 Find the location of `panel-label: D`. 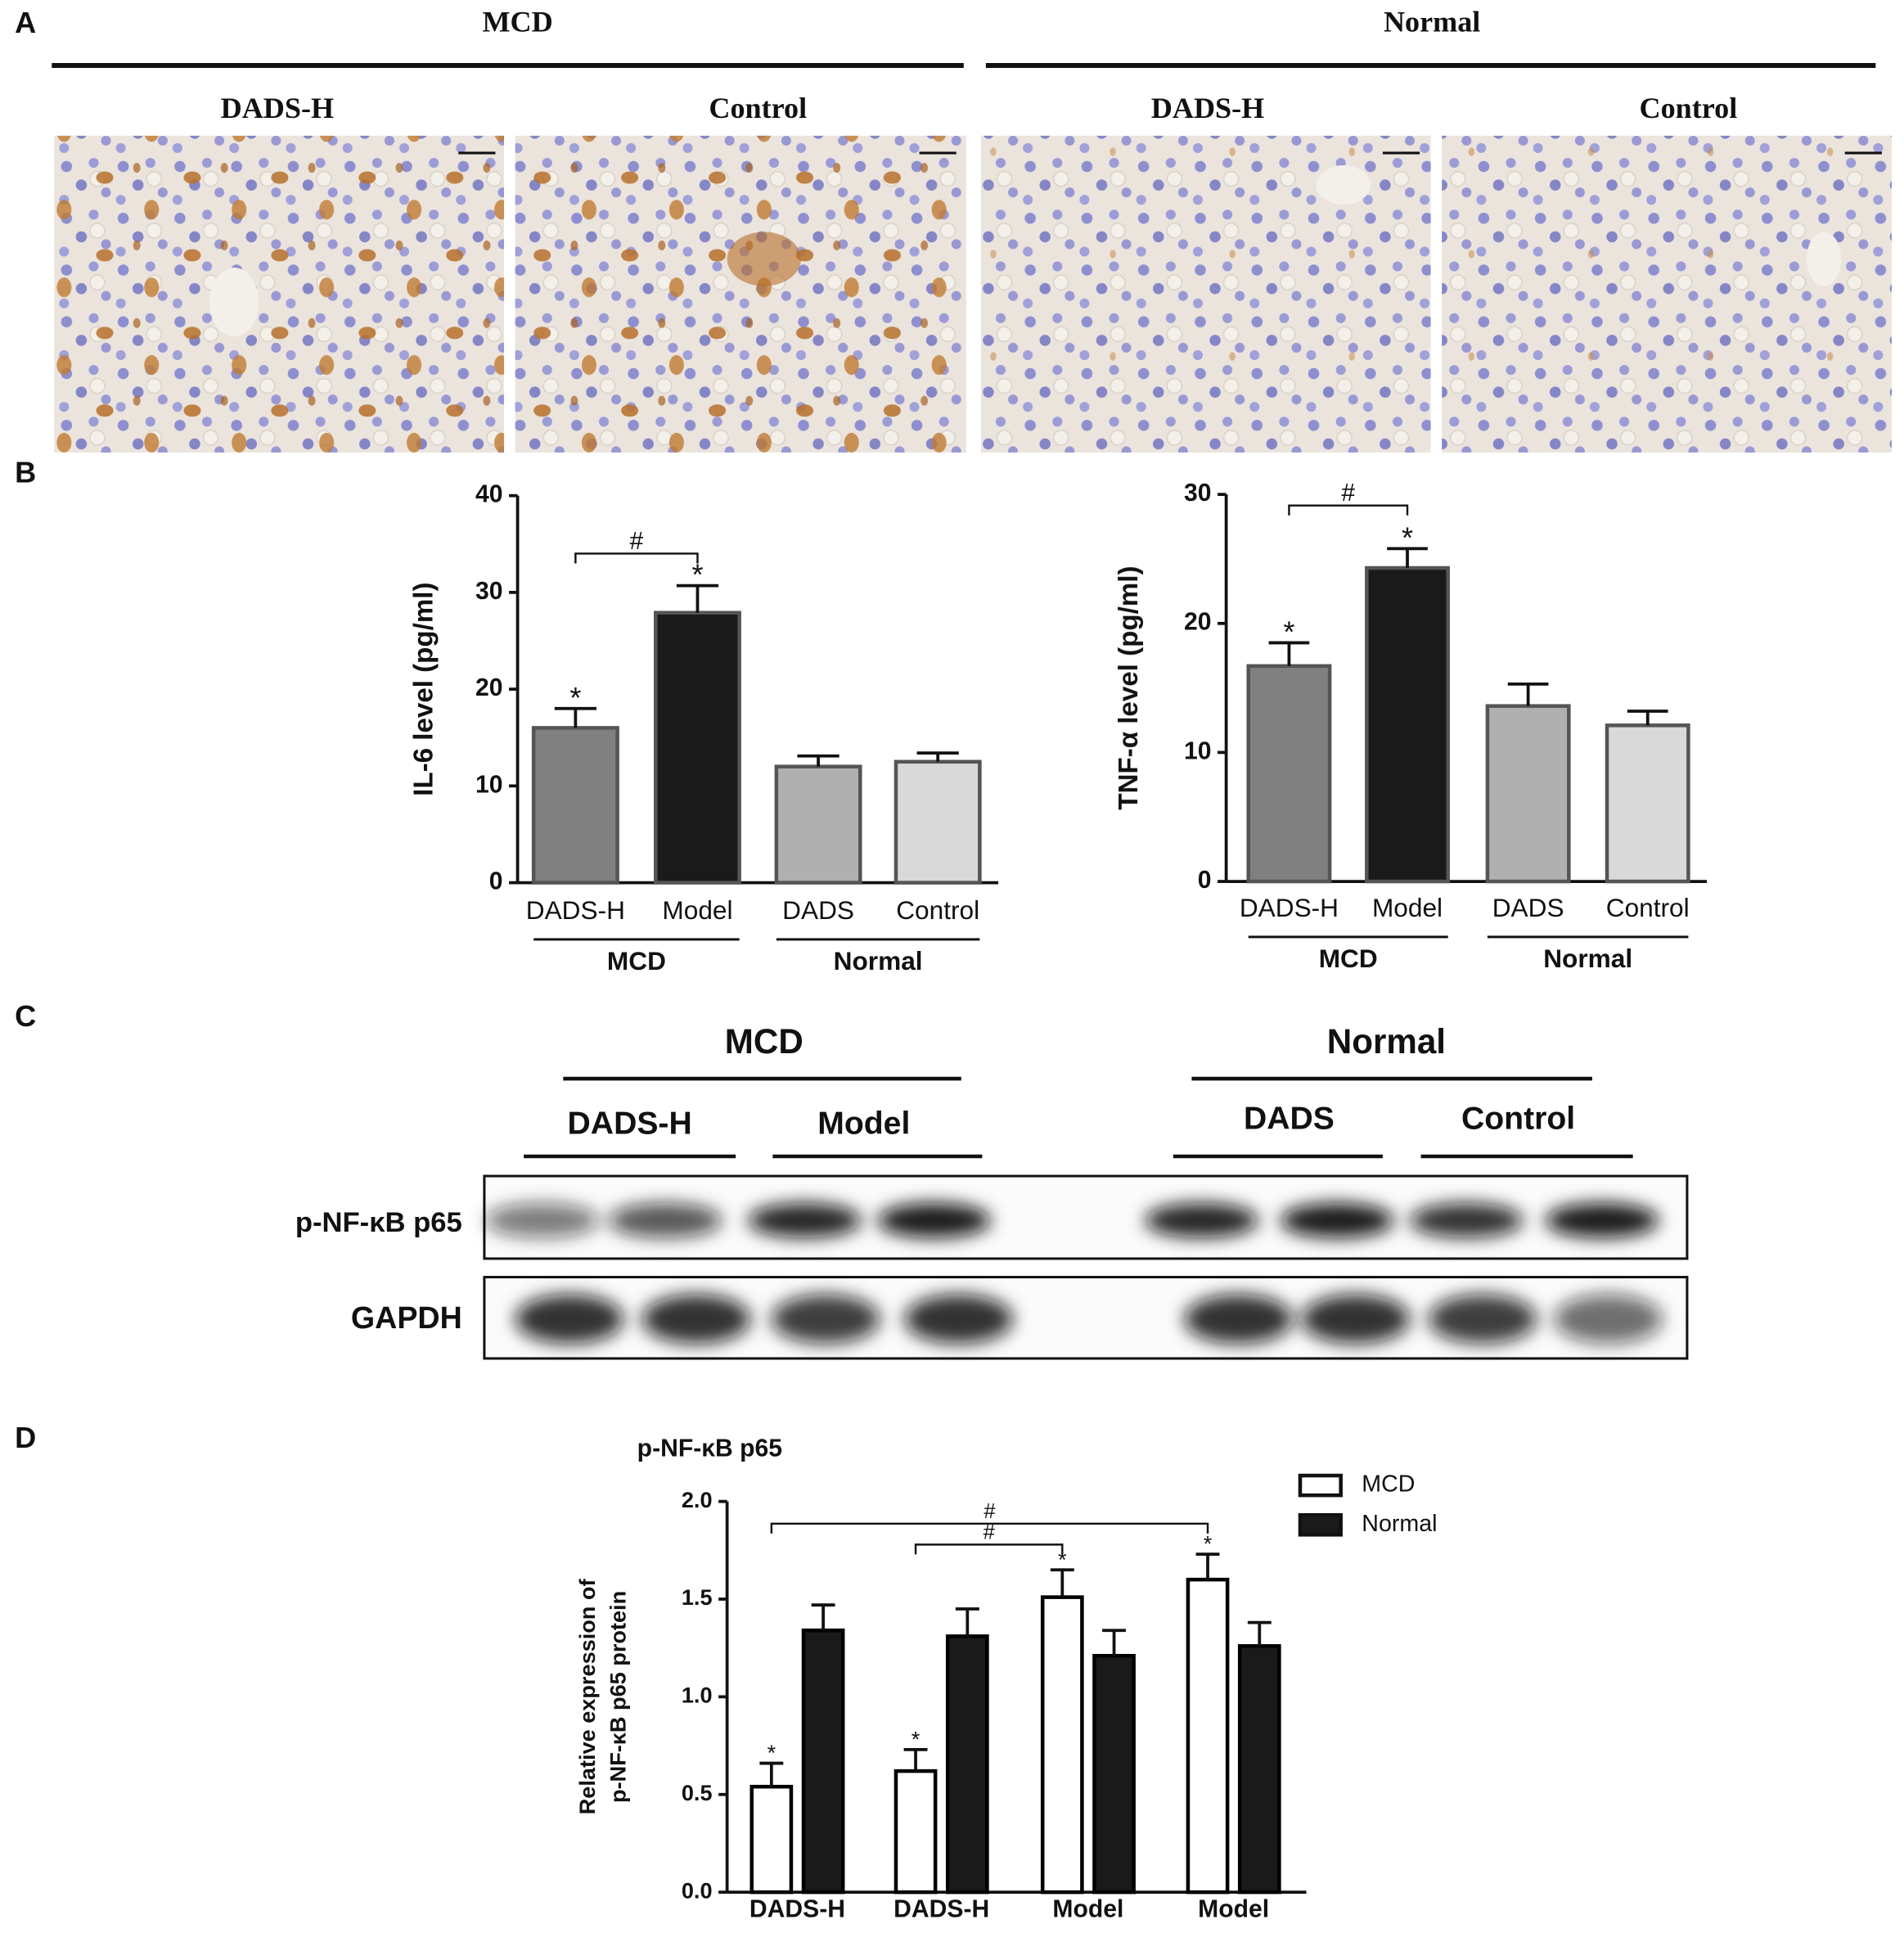

panel-label: D is located at coordinates (25, 1438).